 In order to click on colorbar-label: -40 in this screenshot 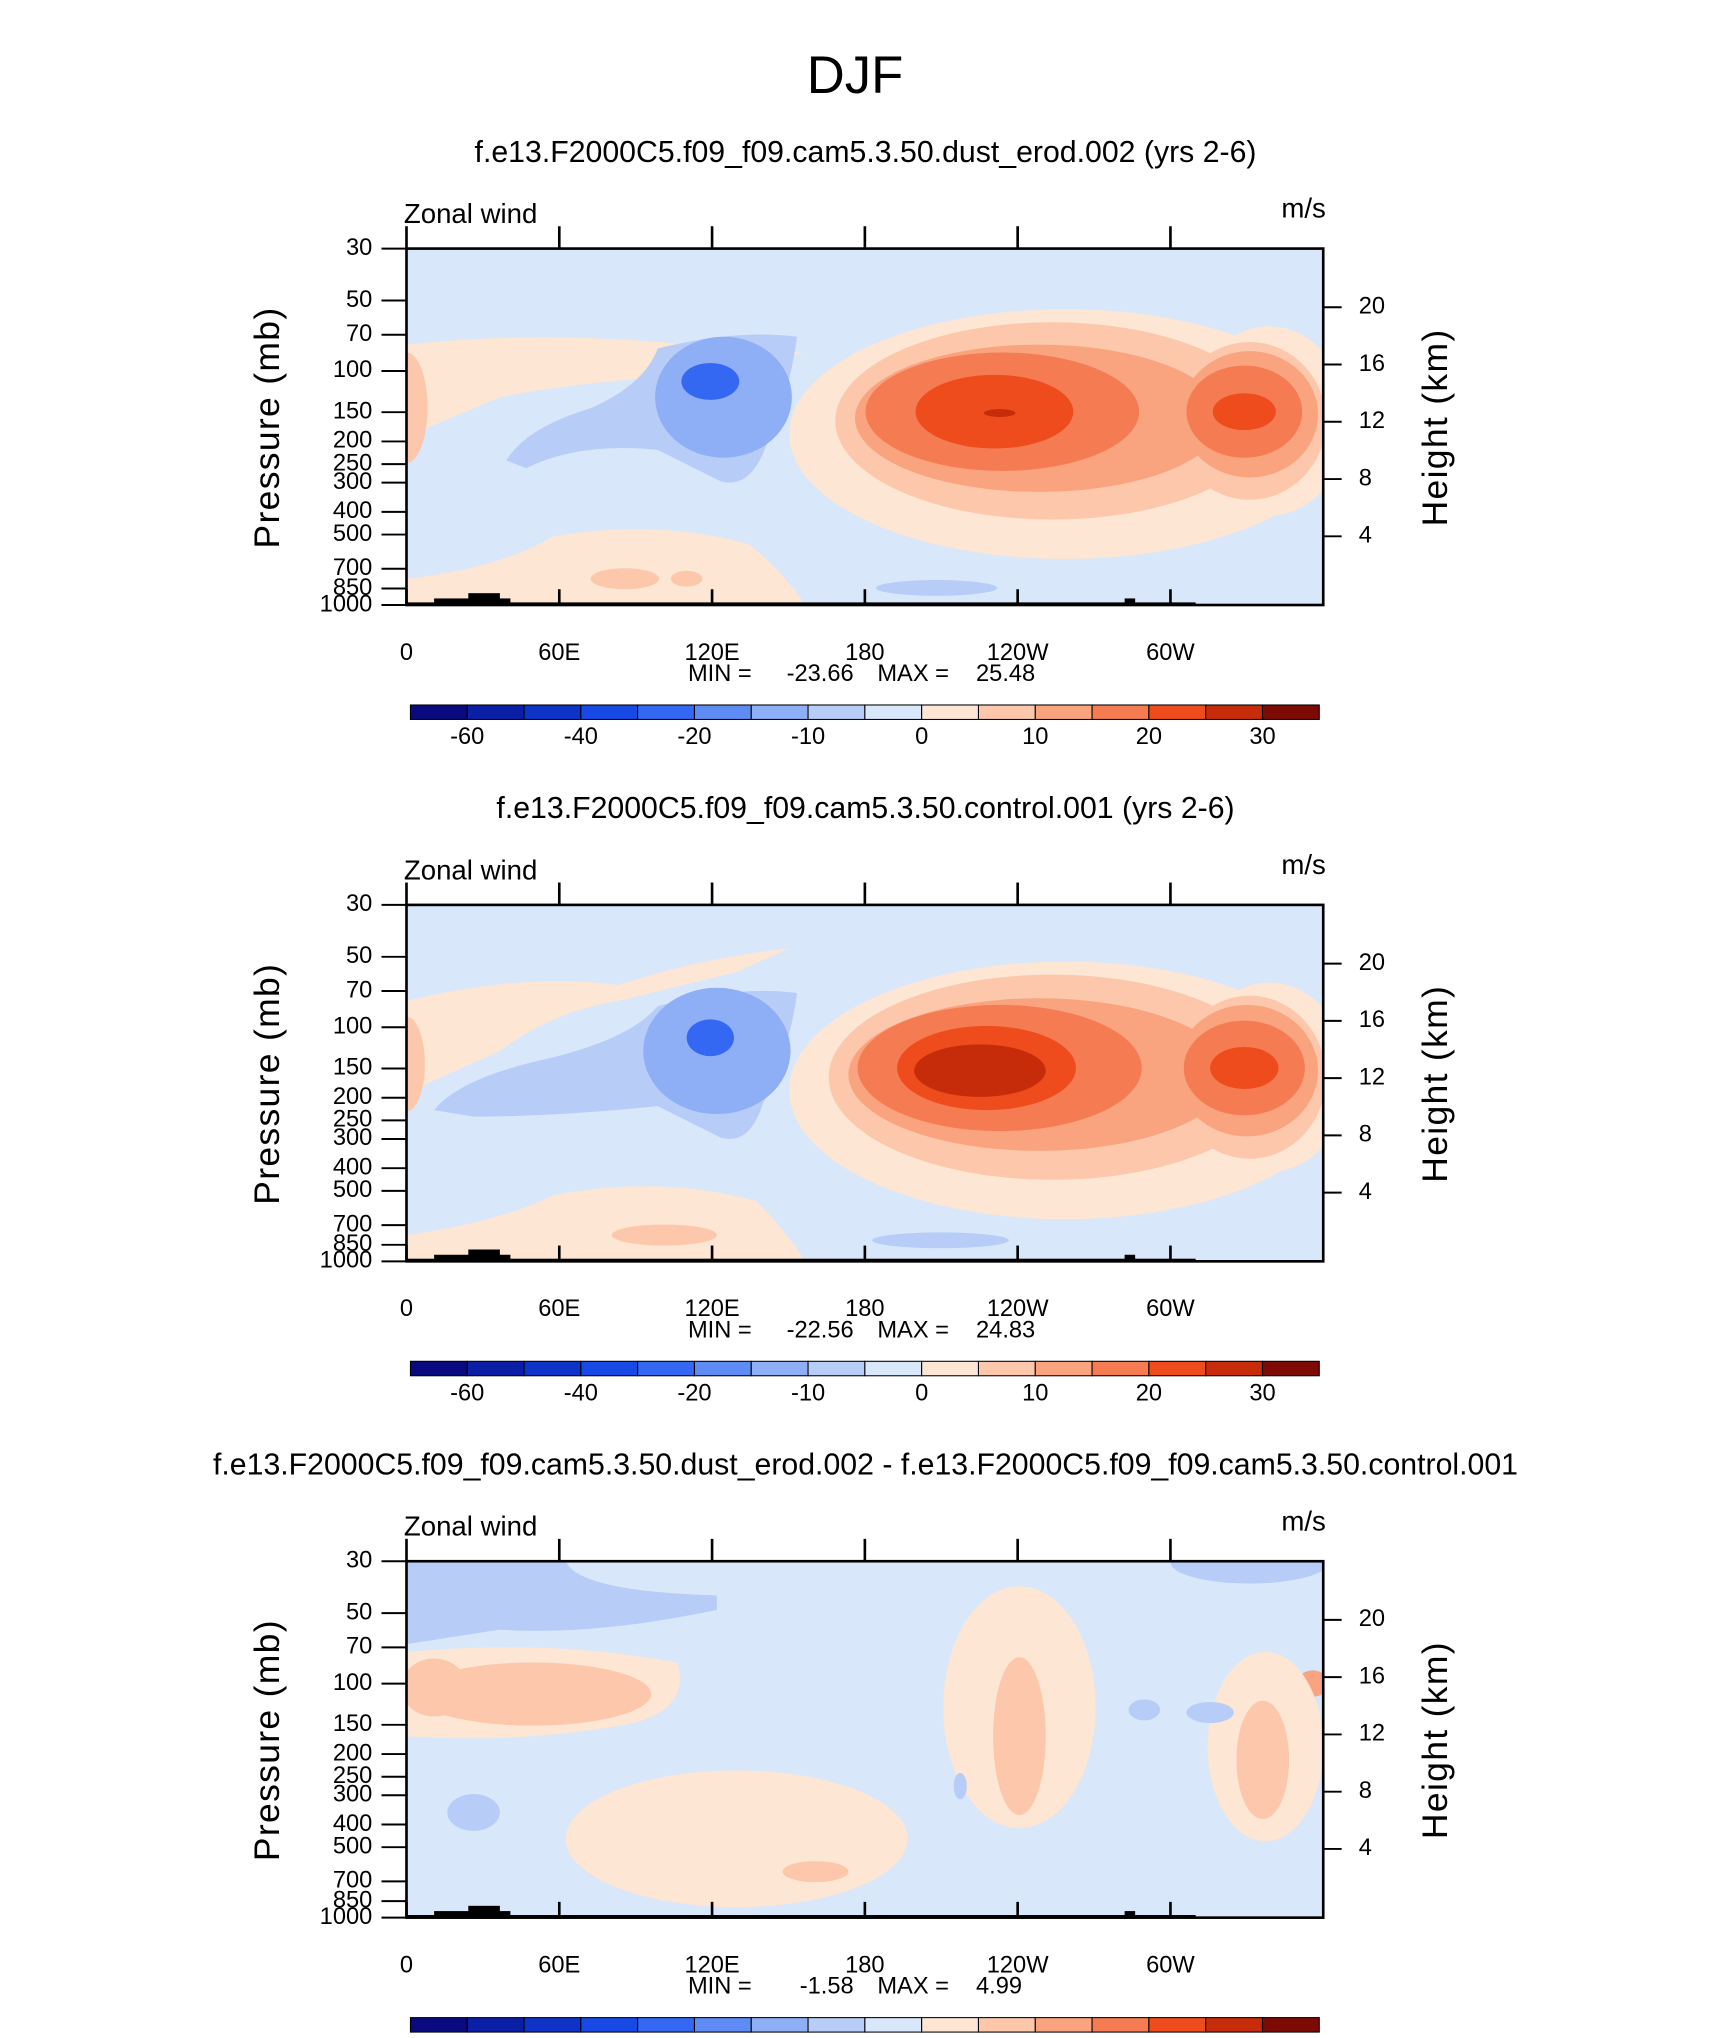, I will do `click(581, 737)`.